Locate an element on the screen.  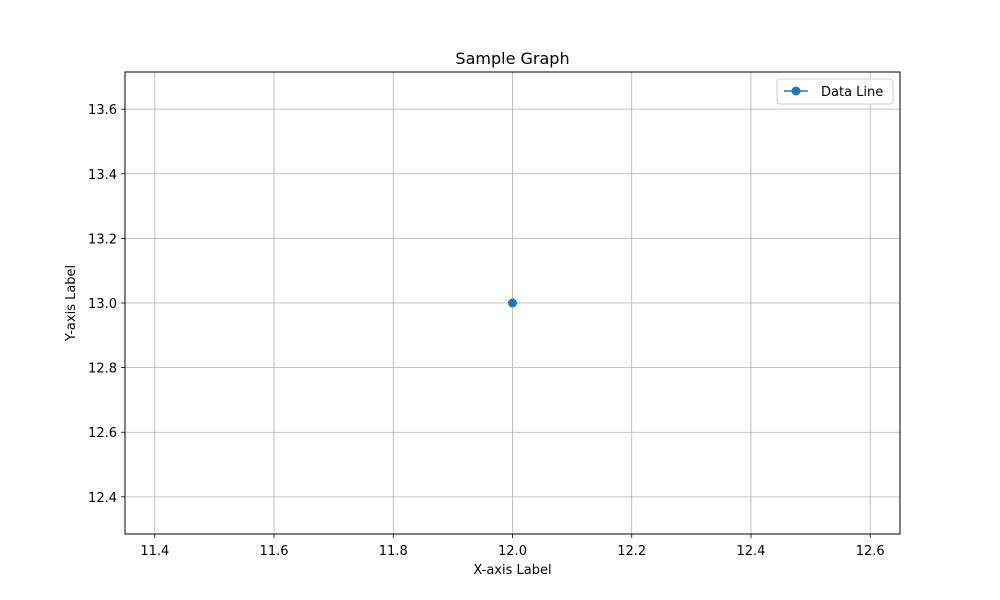
chart-title: Sample Graph is located at coordinates (512, 58).